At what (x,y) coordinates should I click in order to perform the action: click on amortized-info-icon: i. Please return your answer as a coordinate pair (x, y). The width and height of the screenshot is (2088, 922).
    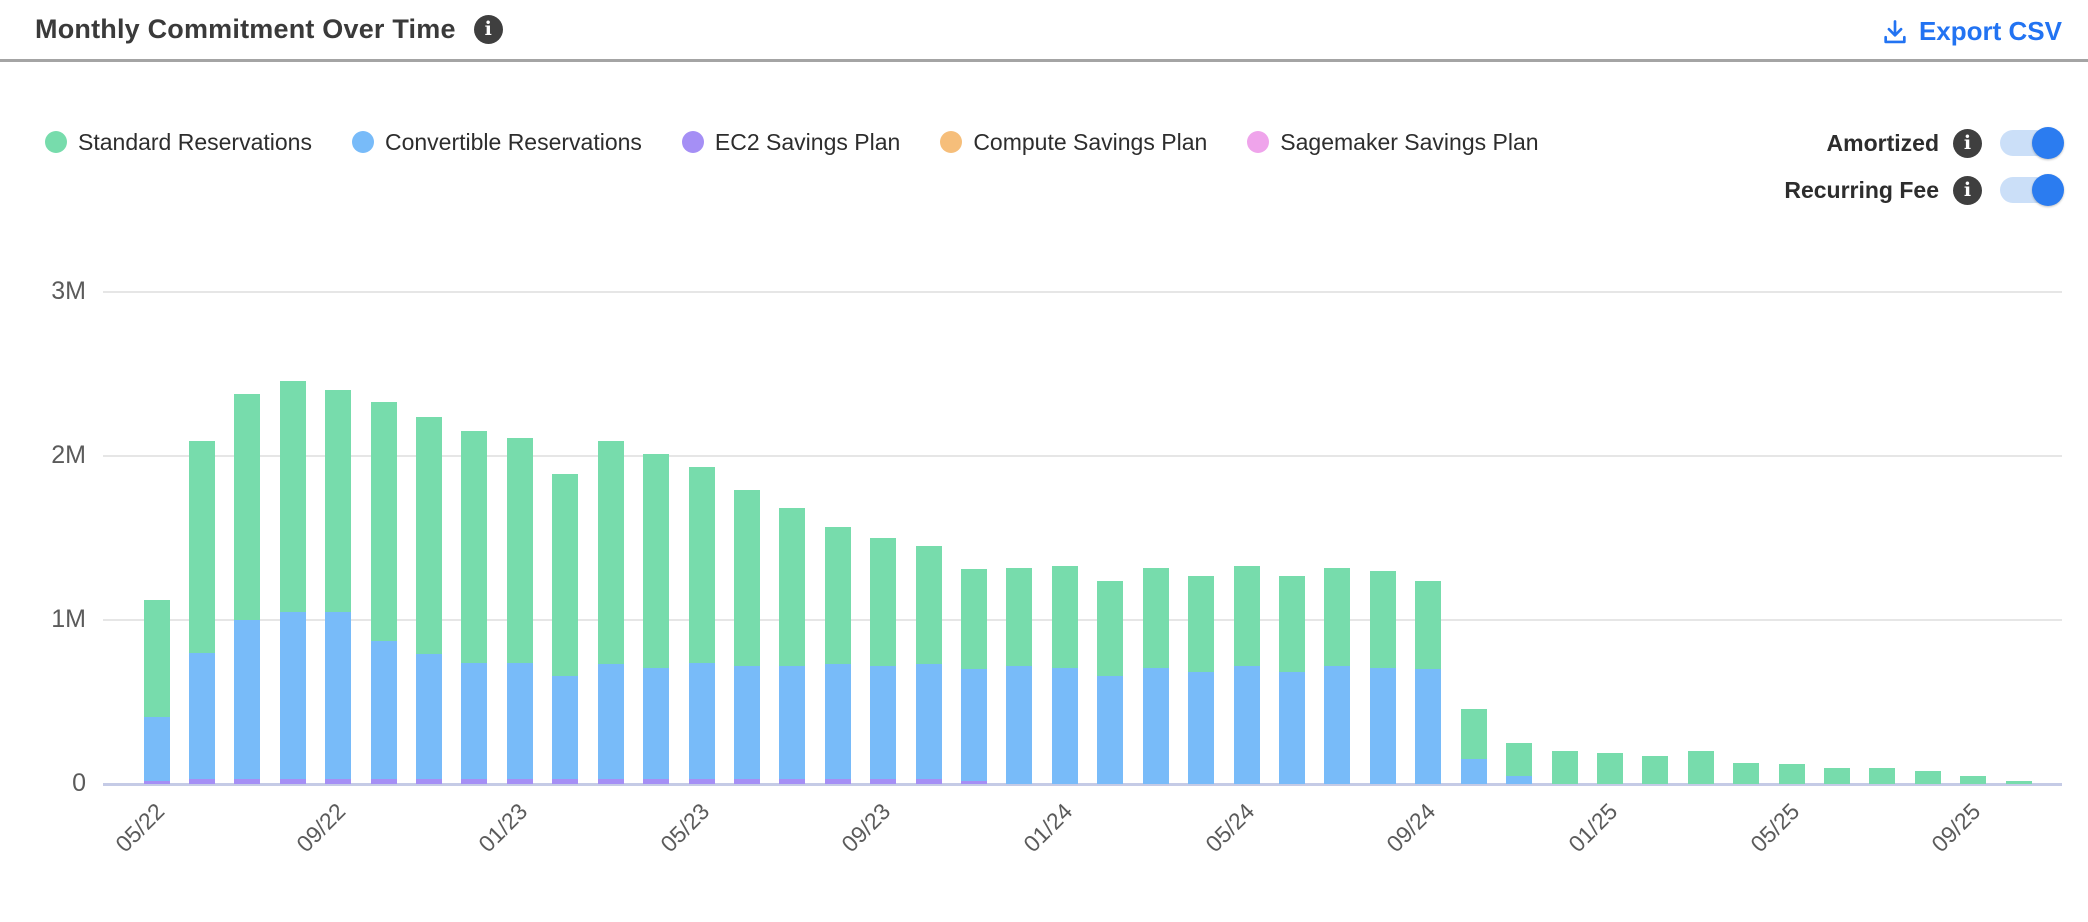
    Looking at the image, I should click on (1967, 143).